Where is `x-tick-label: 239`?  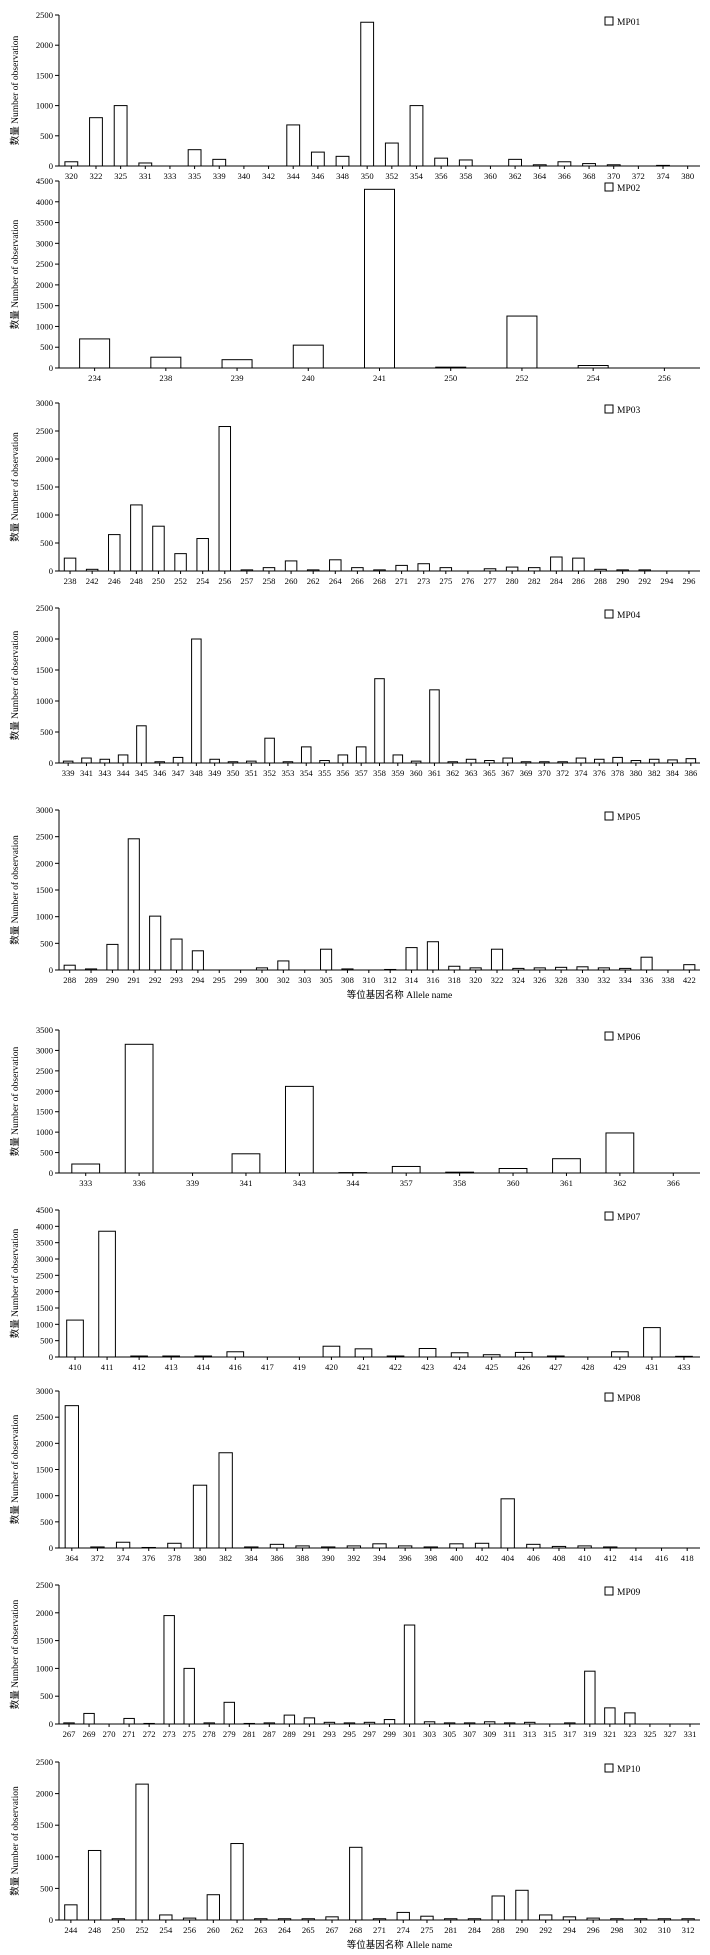
x-tick-label: 239 is located at coordinates (237, 378).